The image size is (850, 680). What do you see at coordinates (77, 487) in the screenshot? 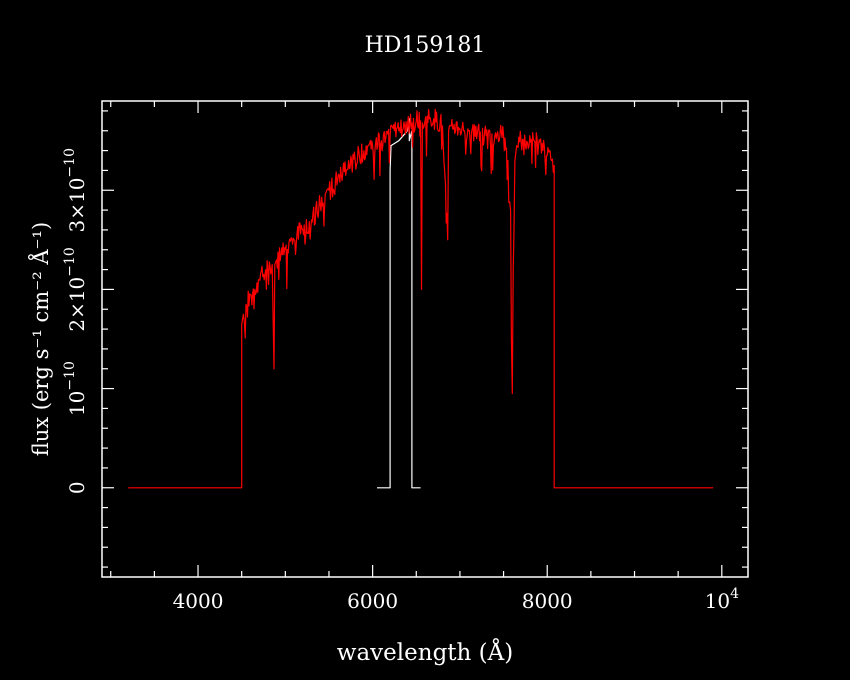
I see `y-tick-label: 0` at bounding box center [77, 487].